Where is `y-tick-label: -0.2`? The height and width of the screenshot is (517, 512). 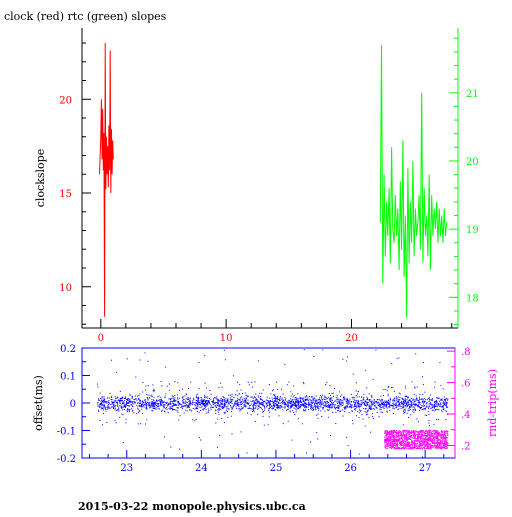
y-tick-label: -0.2 is located at coordinates (66, 459).